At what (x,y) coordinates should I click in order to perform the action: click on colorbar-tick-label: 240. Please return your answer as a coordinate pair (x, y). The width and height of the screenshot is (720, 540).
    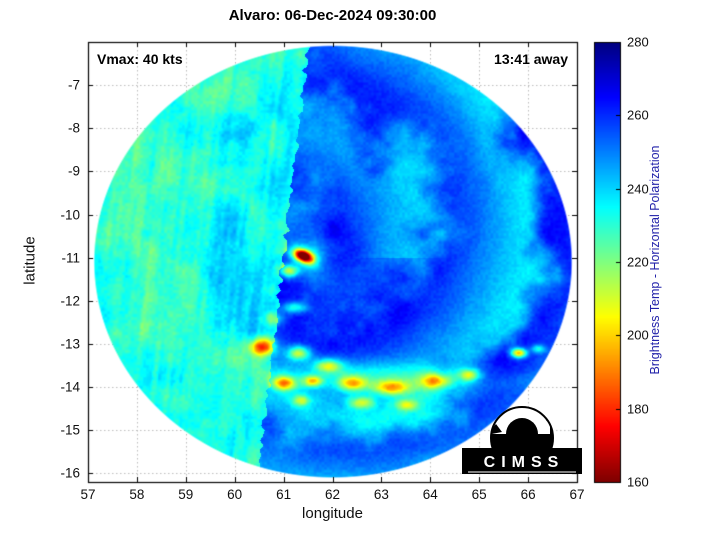
    Looking at the image, I should click on (638, 189).